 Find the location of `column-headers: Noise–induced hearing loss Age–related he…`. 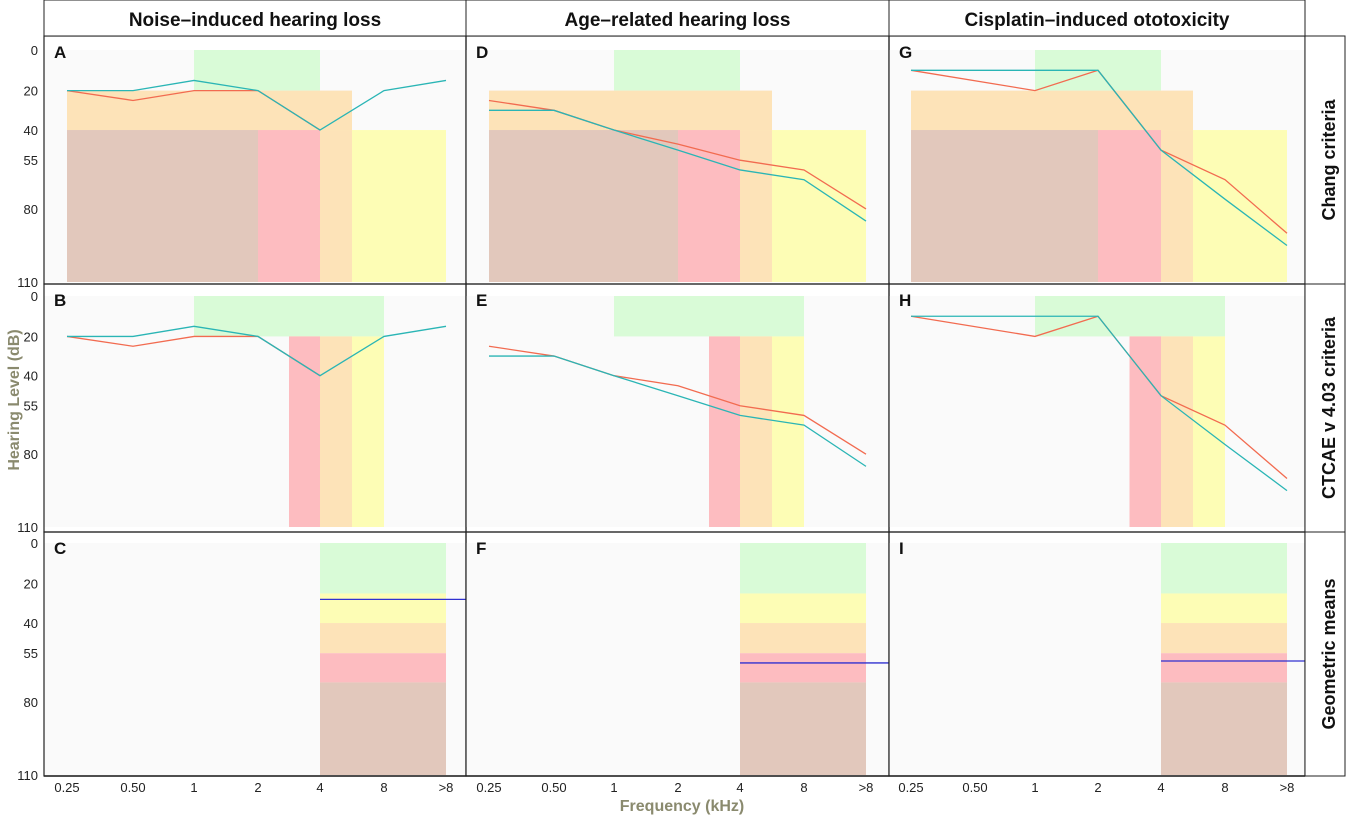

column-headers: Noise–induced hearing loss Age–related he… is located at coordinates (674, 18).